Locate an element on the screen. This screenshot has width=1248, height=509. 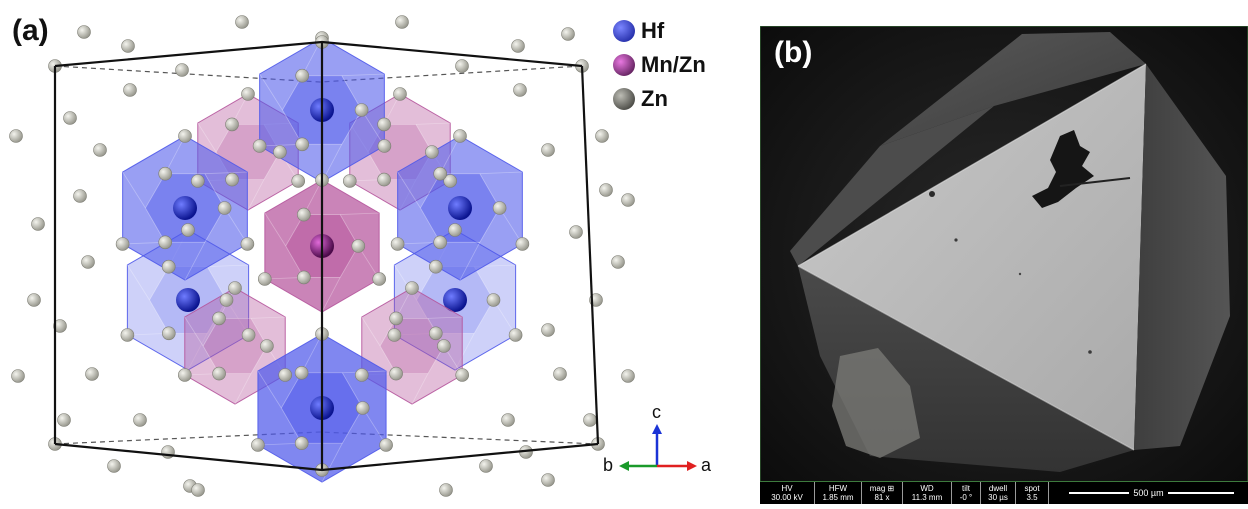
crystal-left-upper-face is located at coordinates (892, 186).